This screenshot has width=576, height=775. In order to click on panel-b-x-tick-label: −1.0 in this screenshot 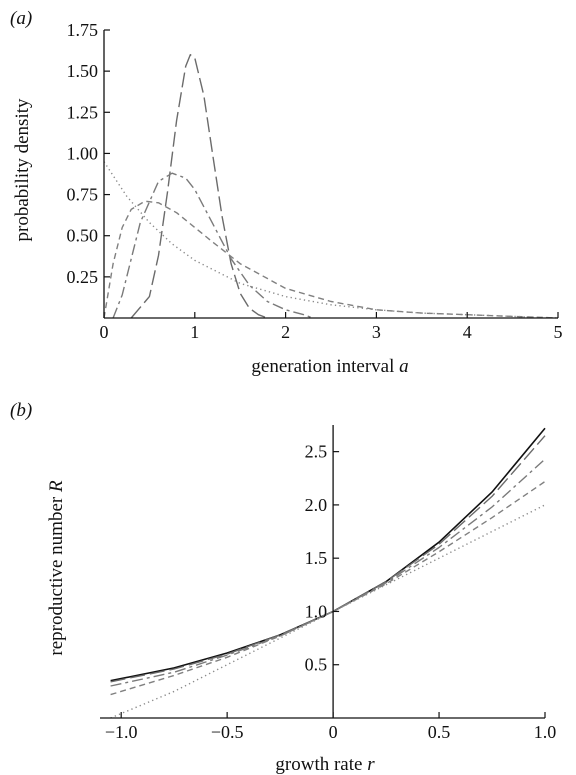, I will do `click(121, 732)`.